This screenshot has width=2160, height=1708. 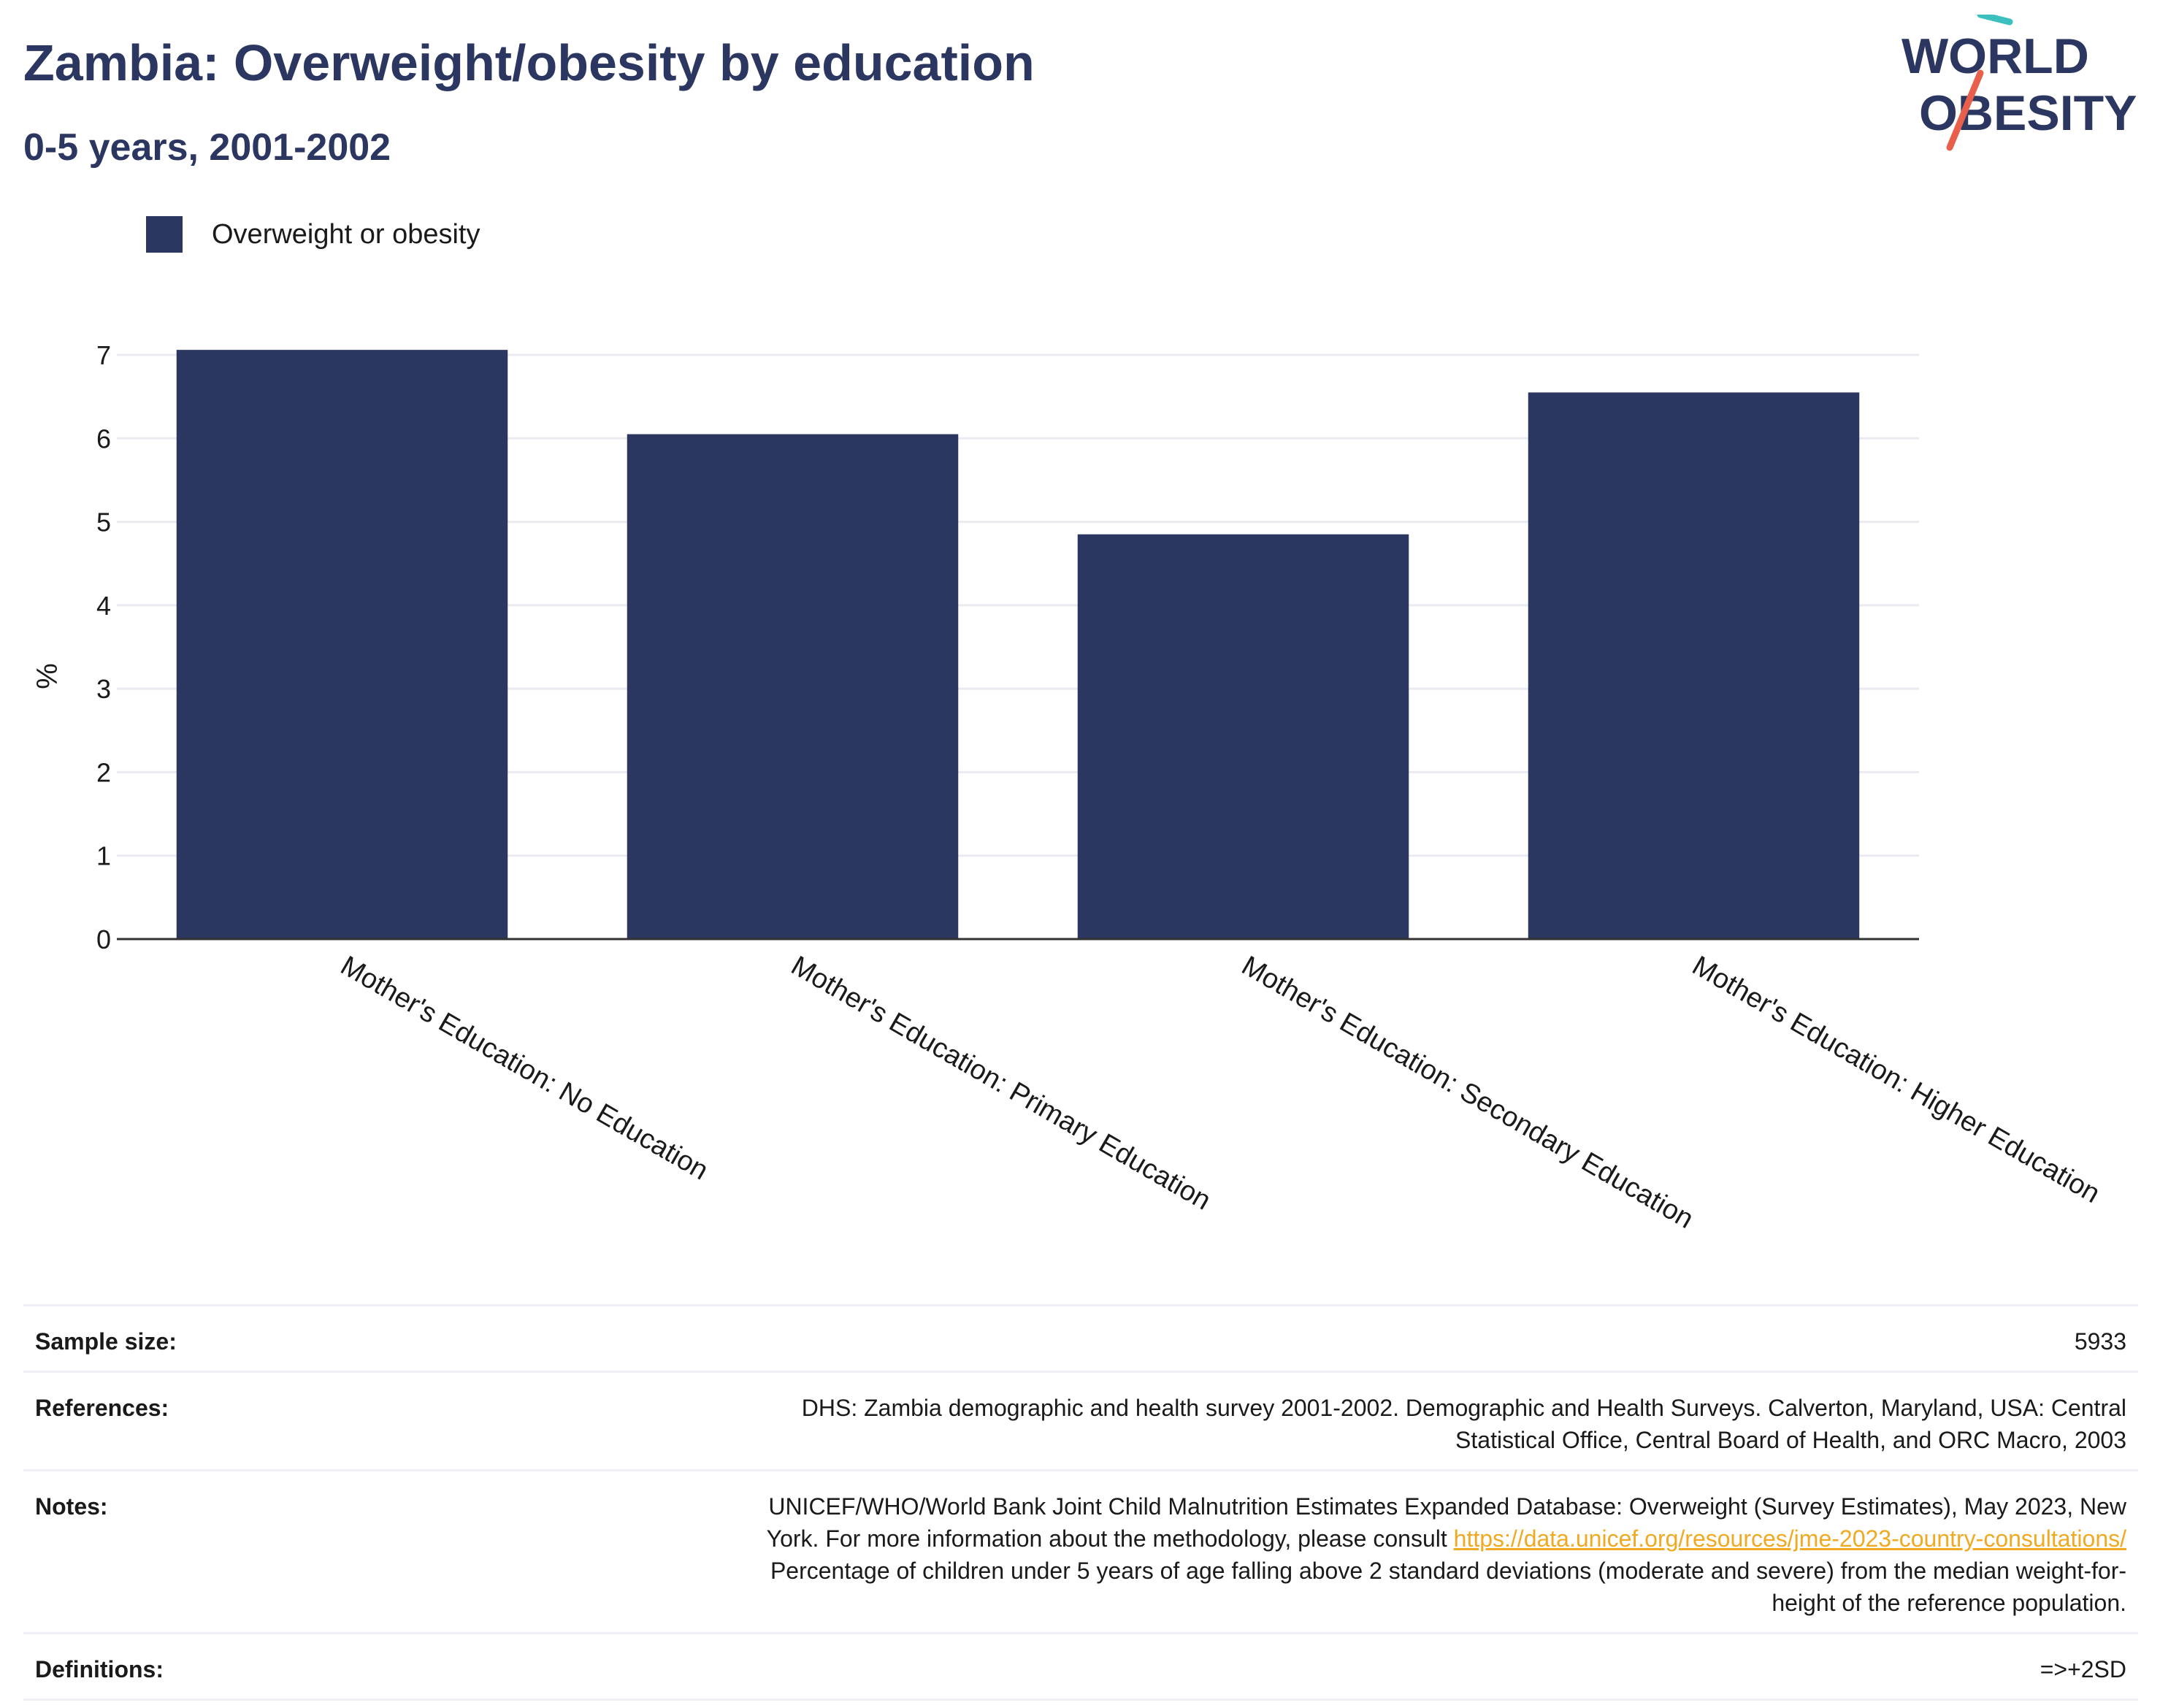 What do you see at coordinates (103, 355) in the screenshot?
I see `y-tick-label: 7` at bounding box center [103, 355].